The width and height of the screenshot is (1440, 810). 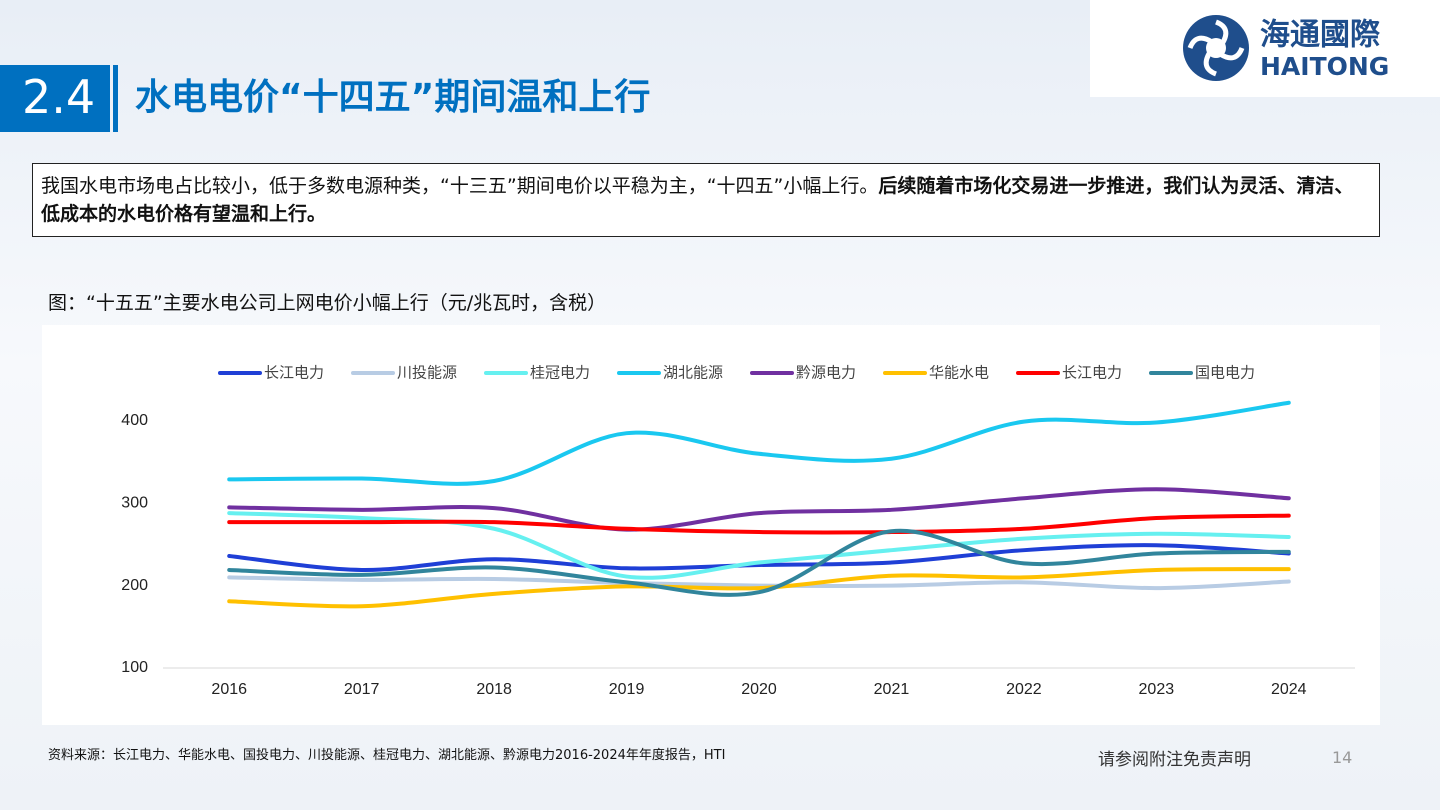 I want to click on section-box, so click(x=55, y=98).